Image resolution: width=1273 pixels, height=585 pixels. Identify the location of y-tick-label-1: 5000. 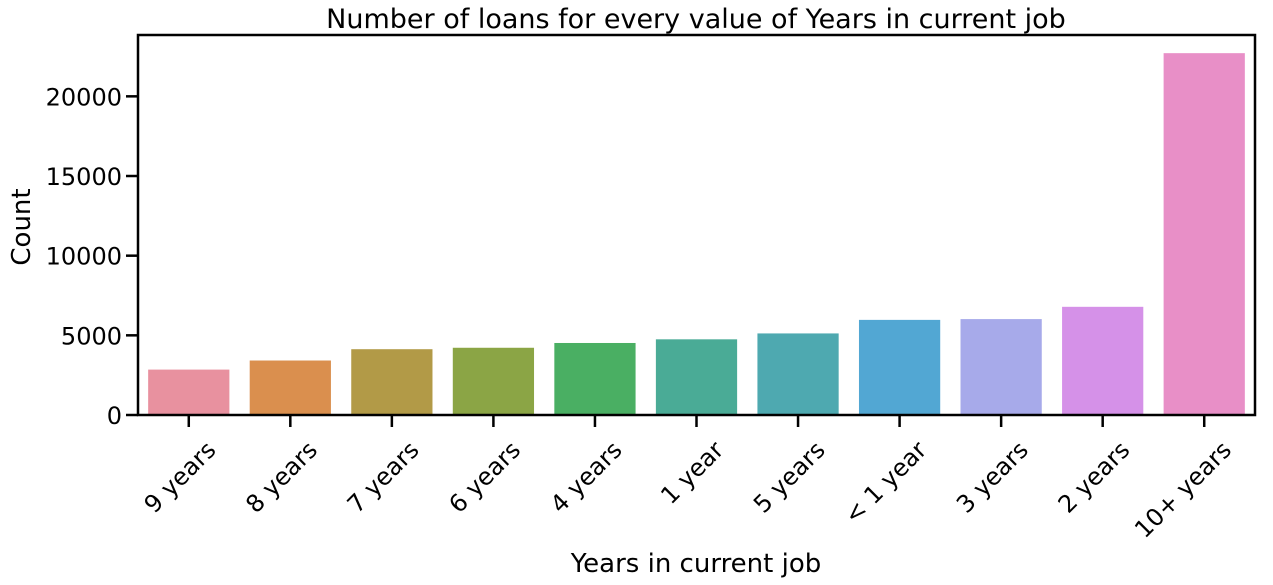
(91, 336).